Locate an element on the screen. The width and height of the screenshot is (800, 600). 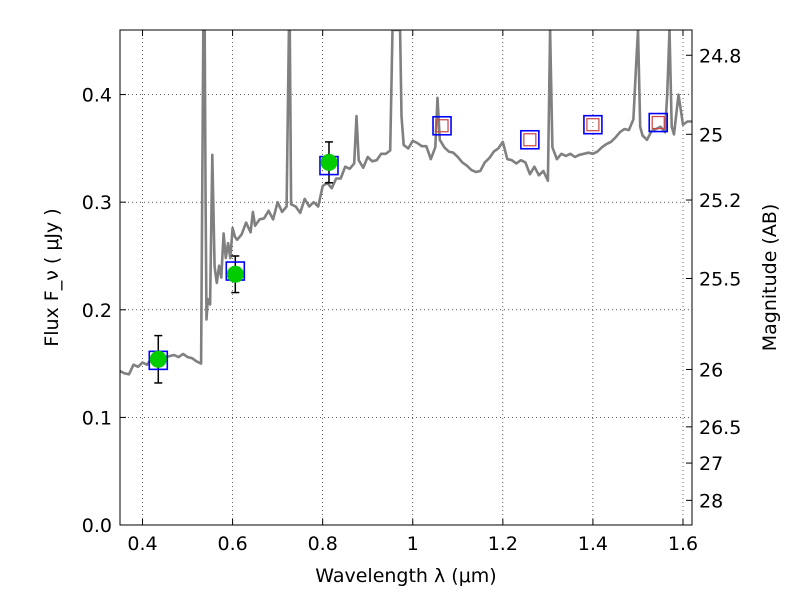
right-tick-label: 26 is located at coordinates (711, 370).